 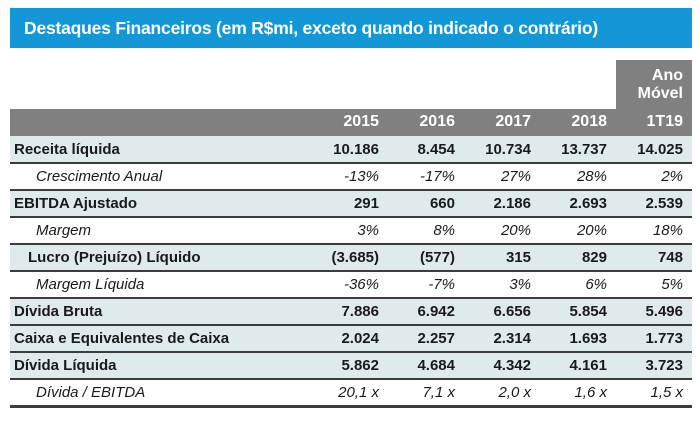 I want to click on row-label: EBITDA Ajustado, so click(x=161, y=204).